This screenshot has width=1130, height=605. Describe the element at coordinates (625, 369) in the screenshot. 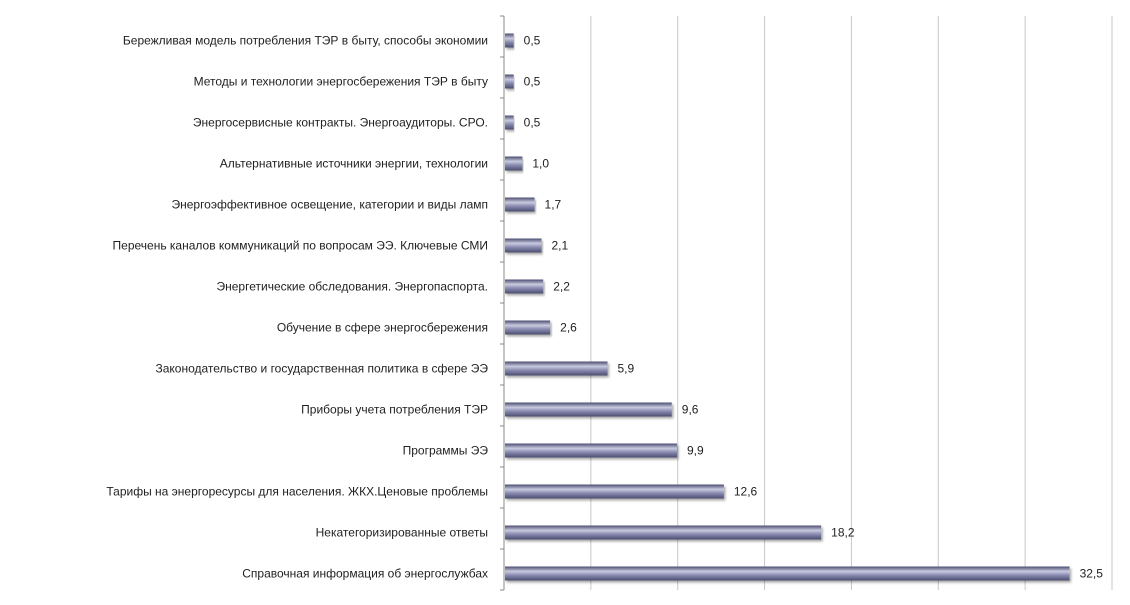

I see `data-label: 5,9` at that location.